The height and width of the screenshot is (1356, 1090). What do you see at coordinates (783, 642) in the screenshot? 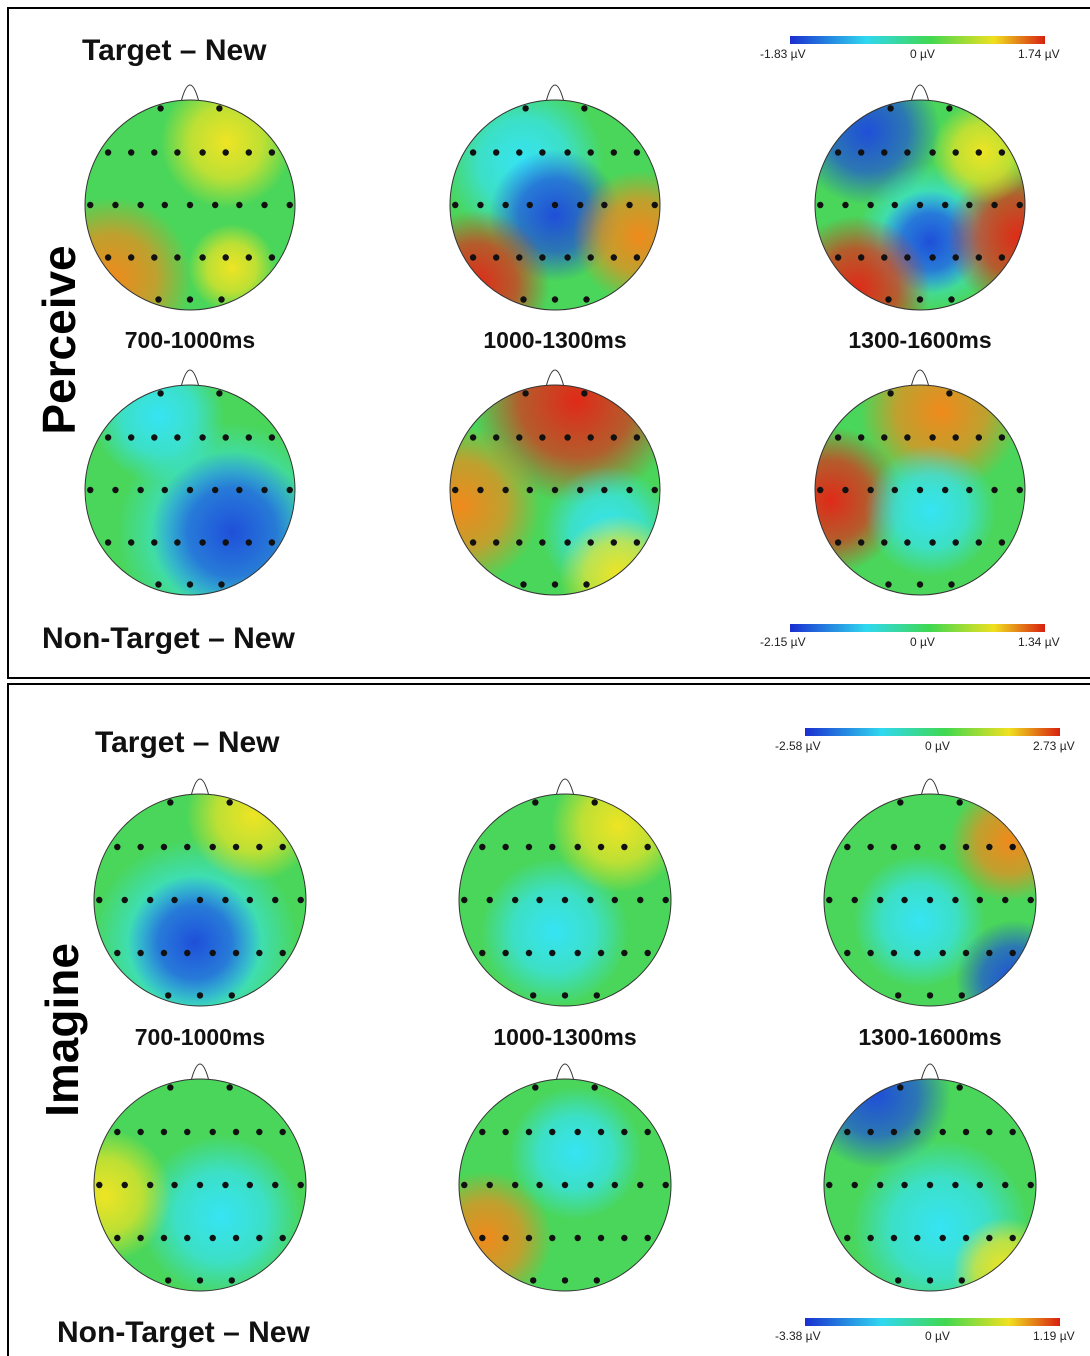
I see `scale-min: -2.15 µV` at bounding box center [783, 642].